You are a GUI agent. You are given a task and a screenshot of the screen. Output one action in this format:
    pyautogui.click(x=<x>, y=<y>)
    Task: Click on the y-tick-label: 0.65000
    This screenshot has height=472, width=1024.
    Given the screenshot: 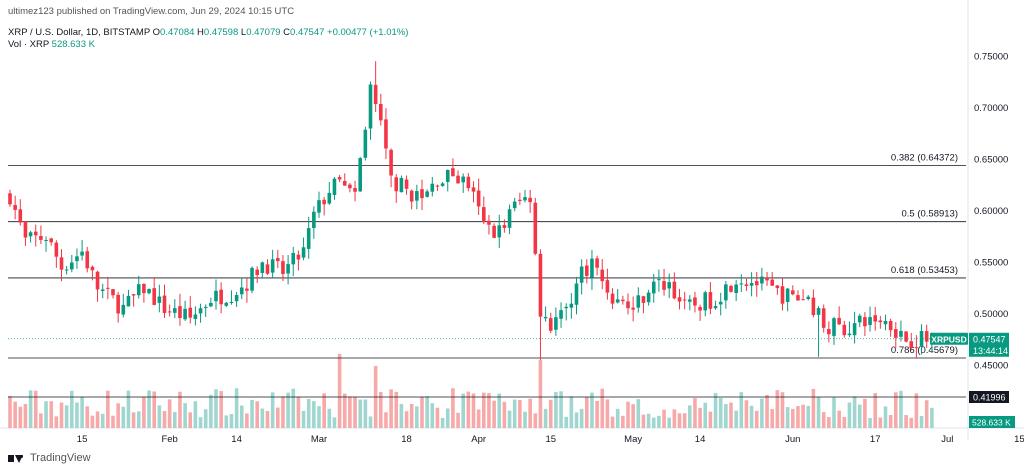 What is the action you would take?
    pyautogui.click(x=991, y=160)
    